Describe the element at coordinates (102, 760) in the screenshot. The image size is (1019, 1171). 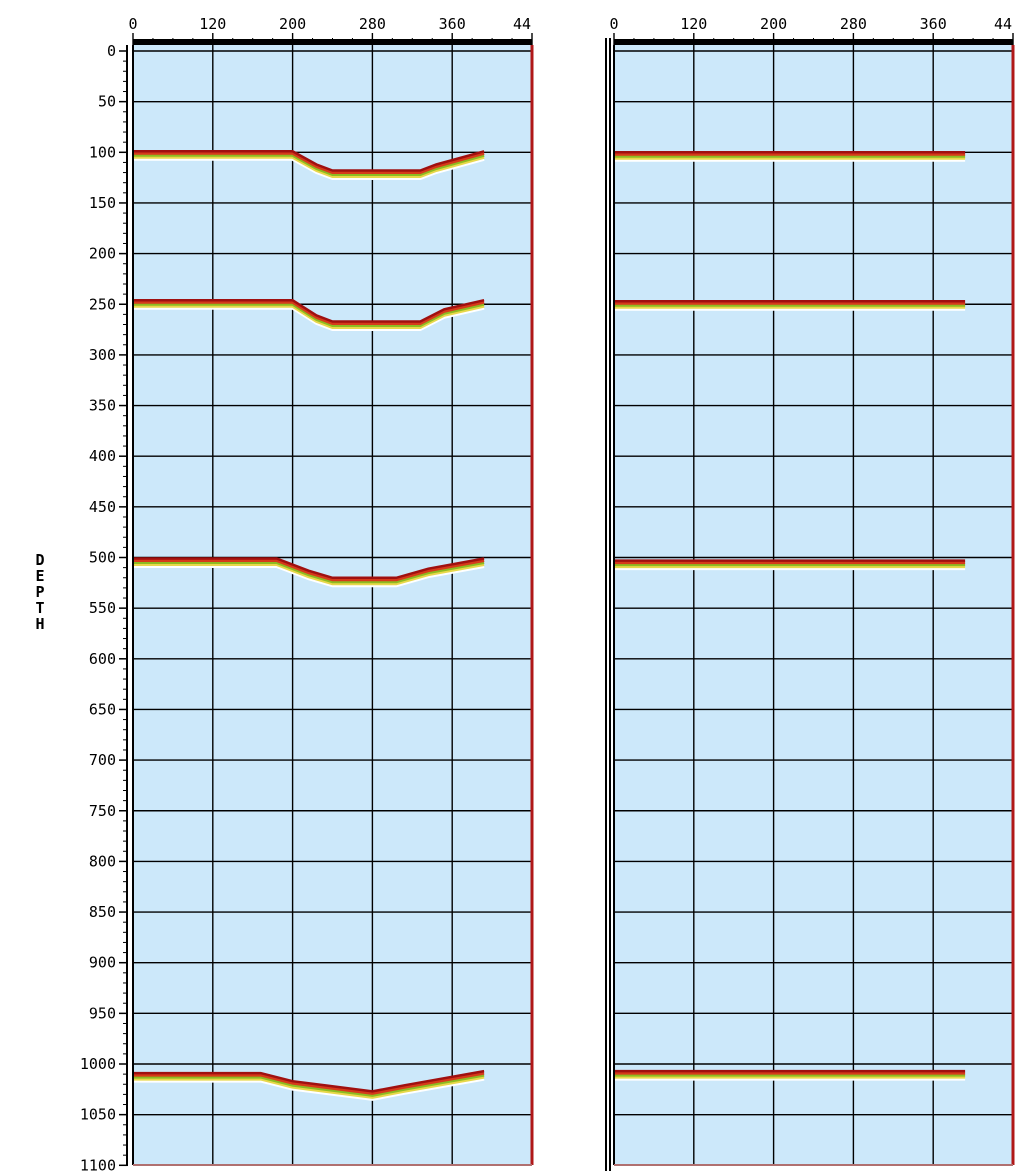
I see `y-tick-label: 700` at that location.